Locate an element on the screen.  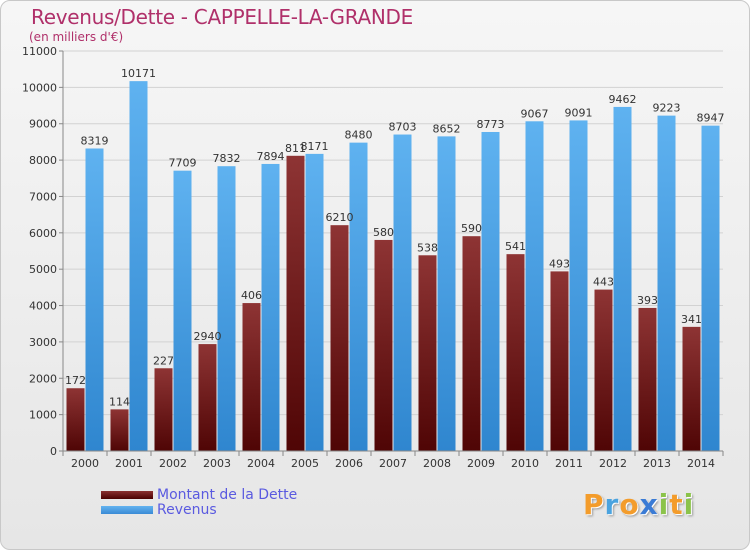
legend-swatch-debt is located at coordinates (127, 494).